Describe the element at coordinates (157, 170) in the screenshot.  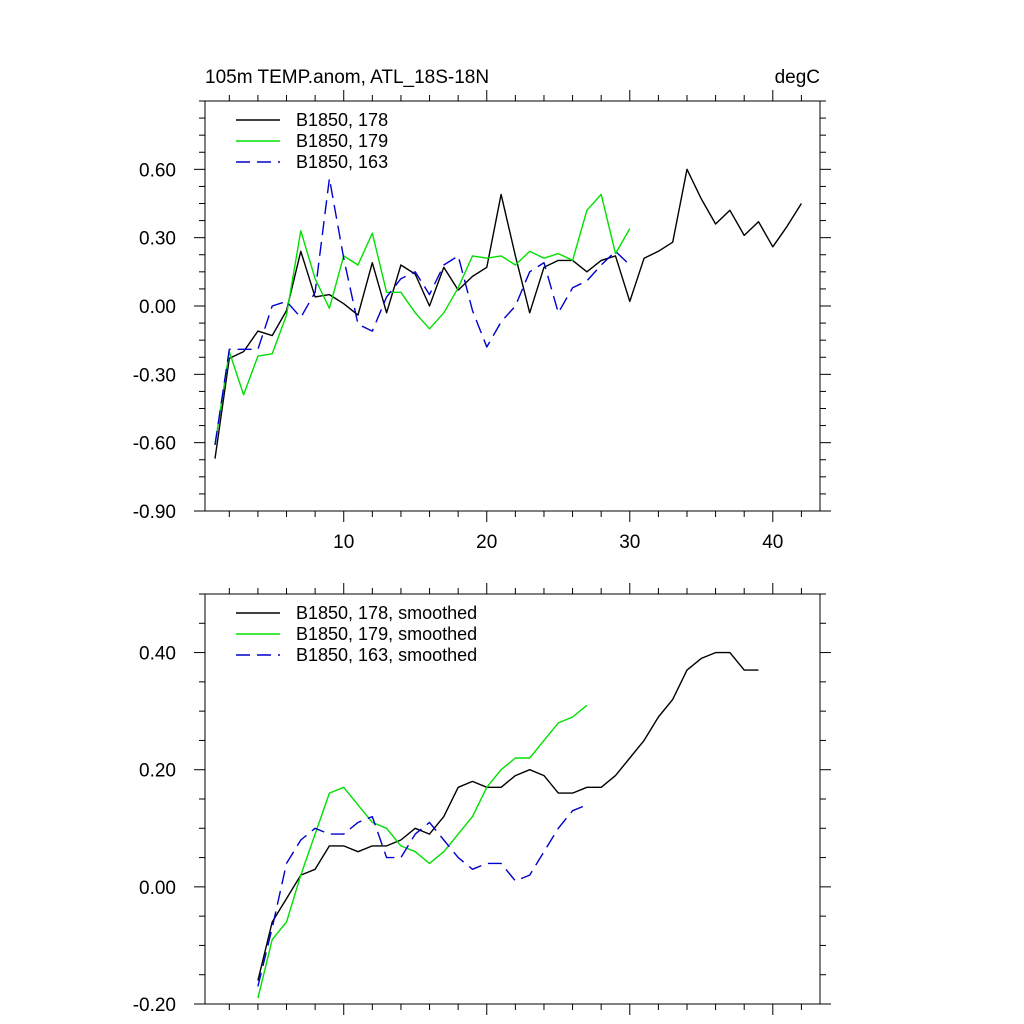
I see `y-tick-label: 0.60` at that location.